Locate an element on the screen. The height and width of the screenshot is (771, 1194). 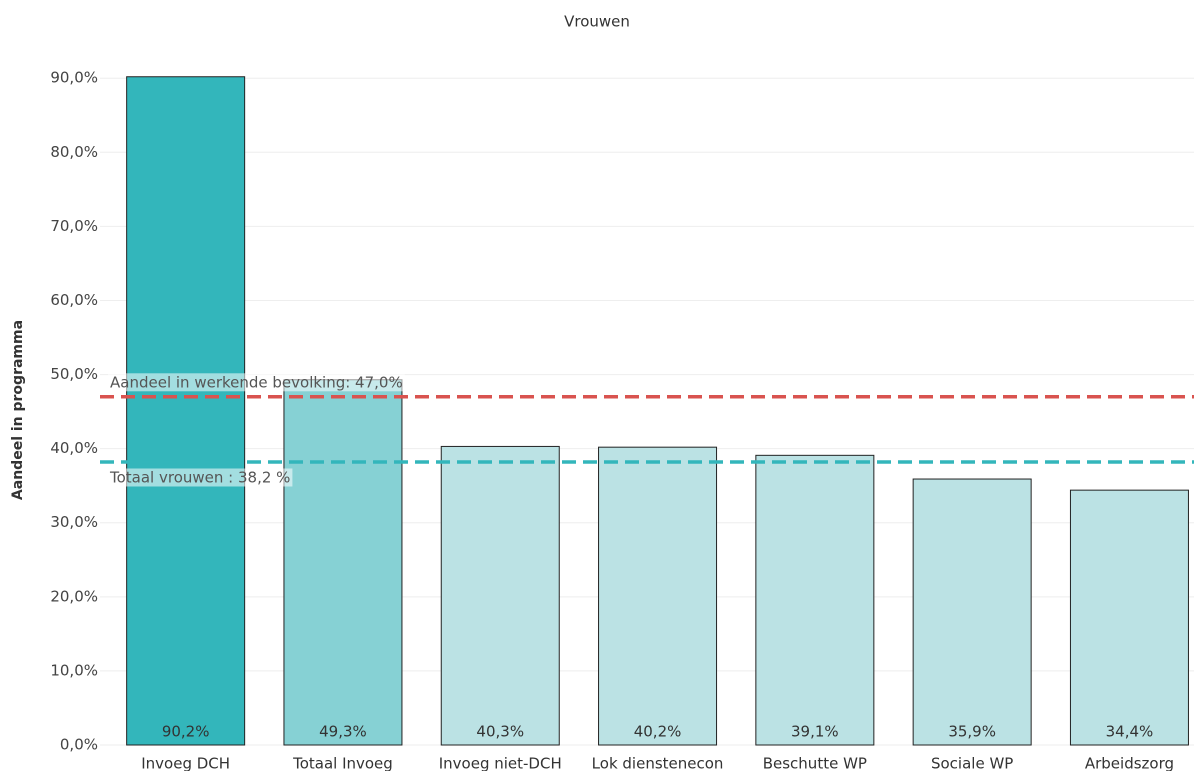
x-tick-label: Invoeg niet-DCH is located at coordinates (500, 763).